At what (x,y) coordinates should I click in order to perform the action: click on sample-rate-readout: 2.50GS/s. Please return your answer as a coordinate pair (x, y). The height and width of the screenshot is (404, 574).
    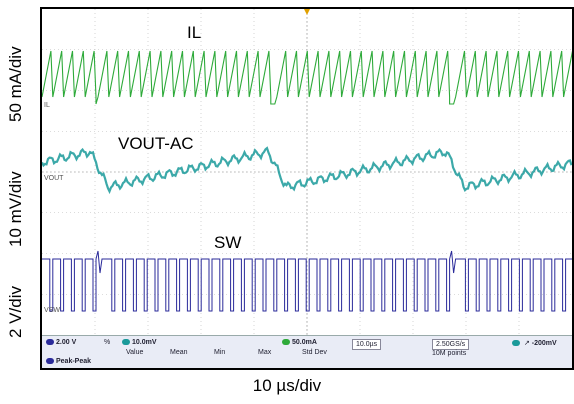
    Looking at the image, I should click on (451, 344).